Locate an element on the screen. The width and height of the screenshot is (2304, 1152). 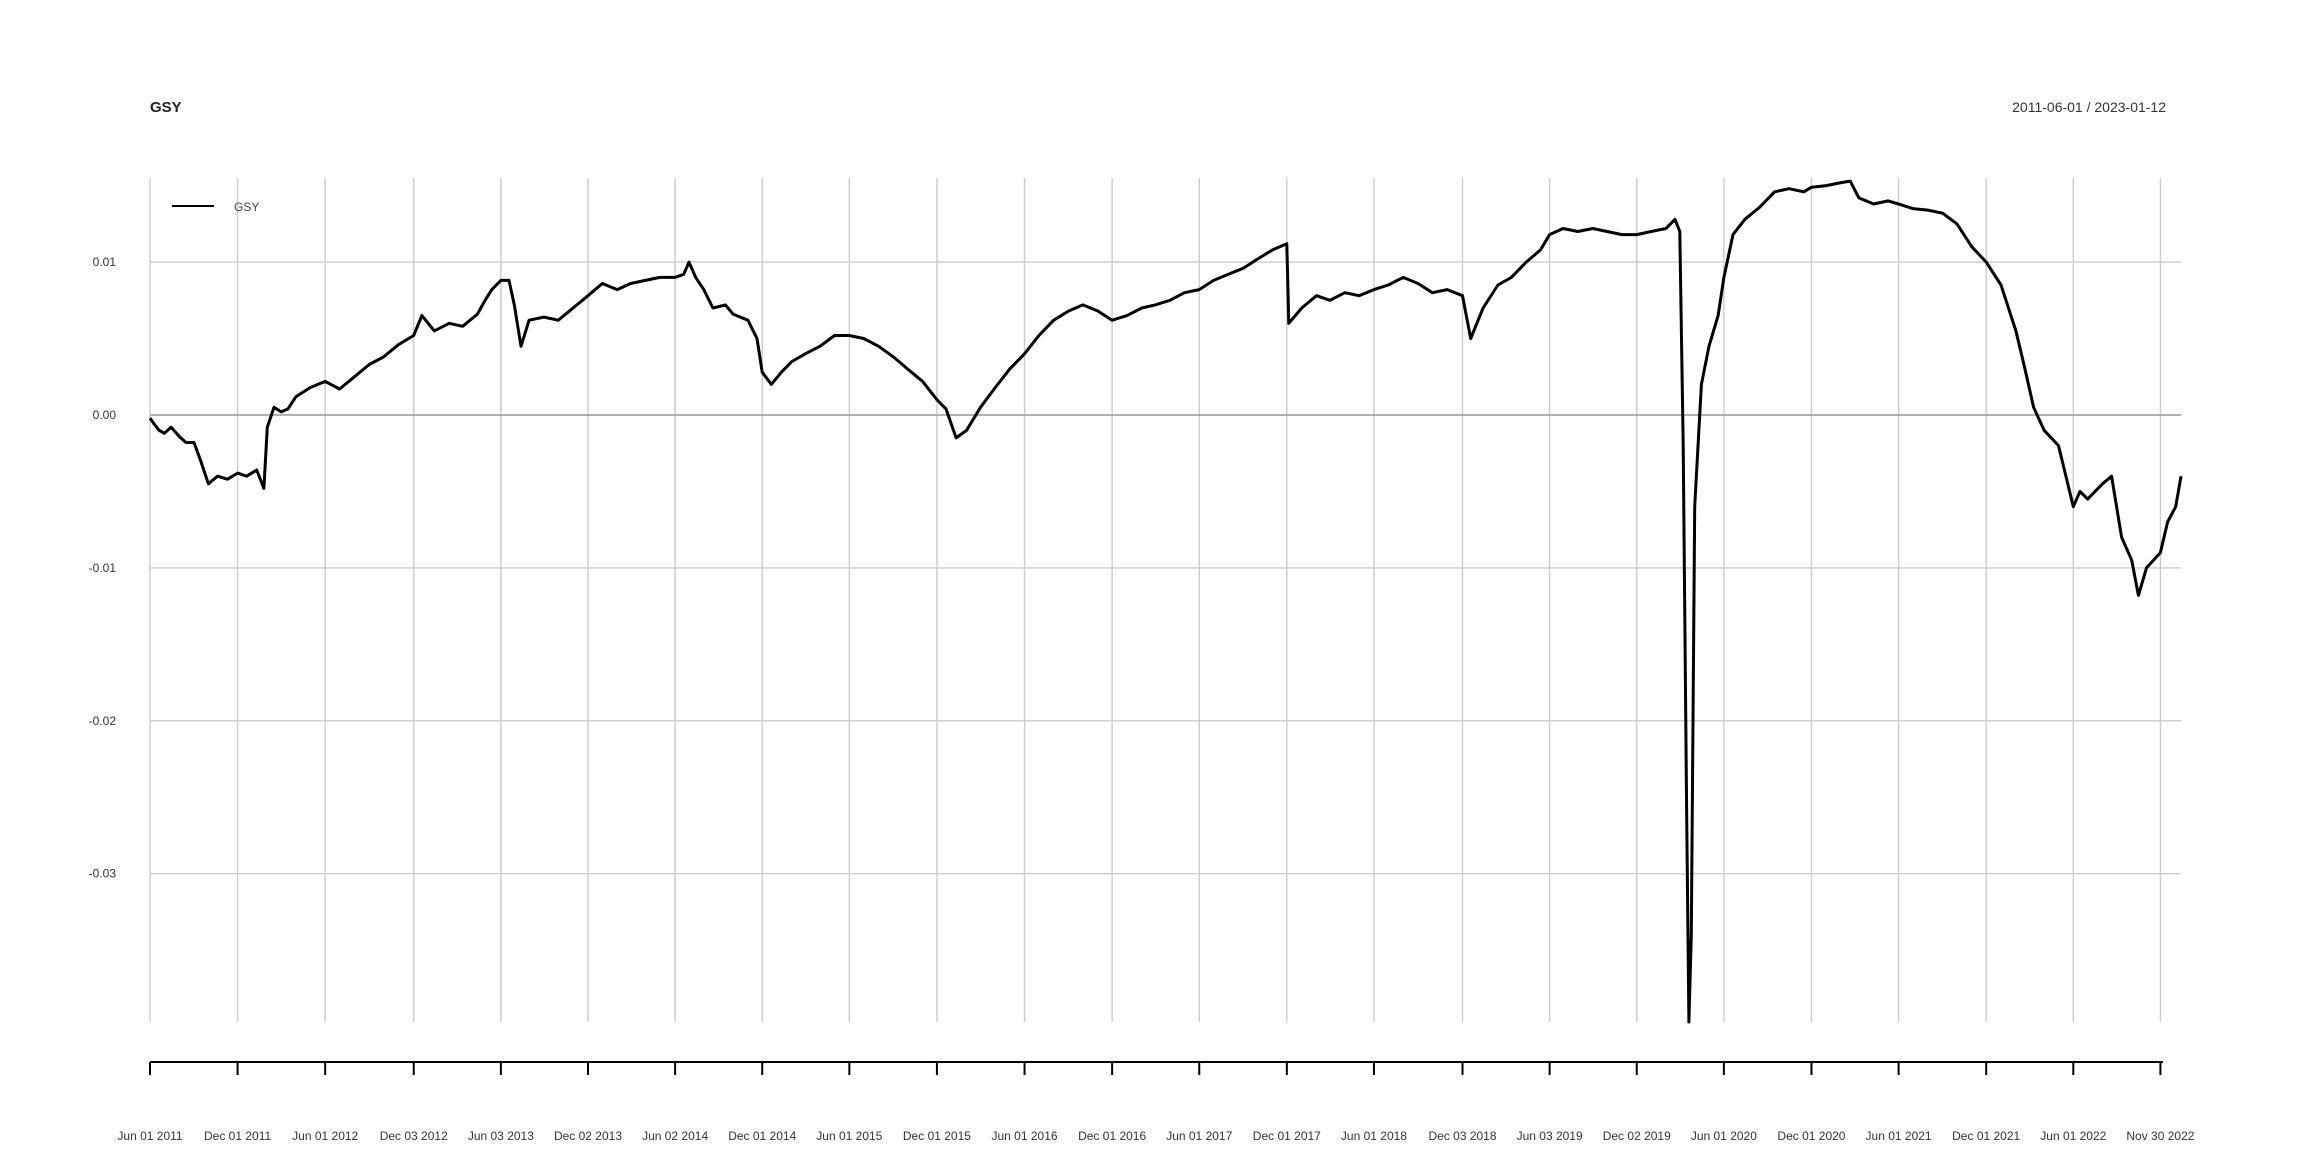
x-tick-label-16: Jun 03 2019 is located at coordinates (1550, 1136).